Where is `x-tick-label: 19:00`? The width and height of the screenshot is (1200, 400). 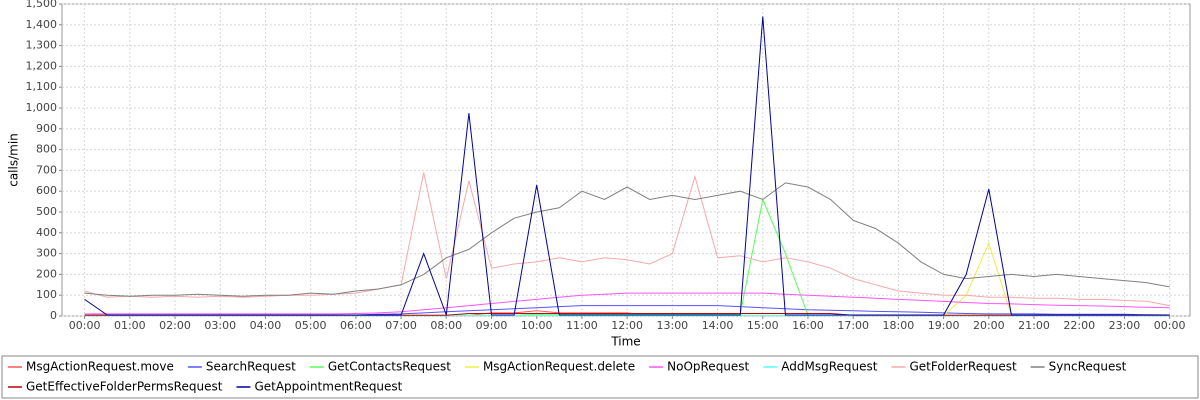 x-tick-label: 19:00 is located at coordinates (944, 325).